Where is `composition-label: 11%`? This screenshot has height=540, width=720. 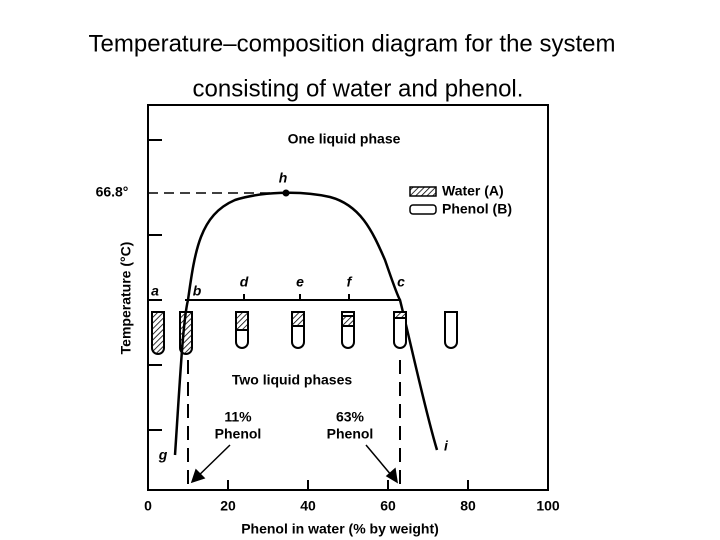
composition-label: 11% is located at coordinates (238, 417).